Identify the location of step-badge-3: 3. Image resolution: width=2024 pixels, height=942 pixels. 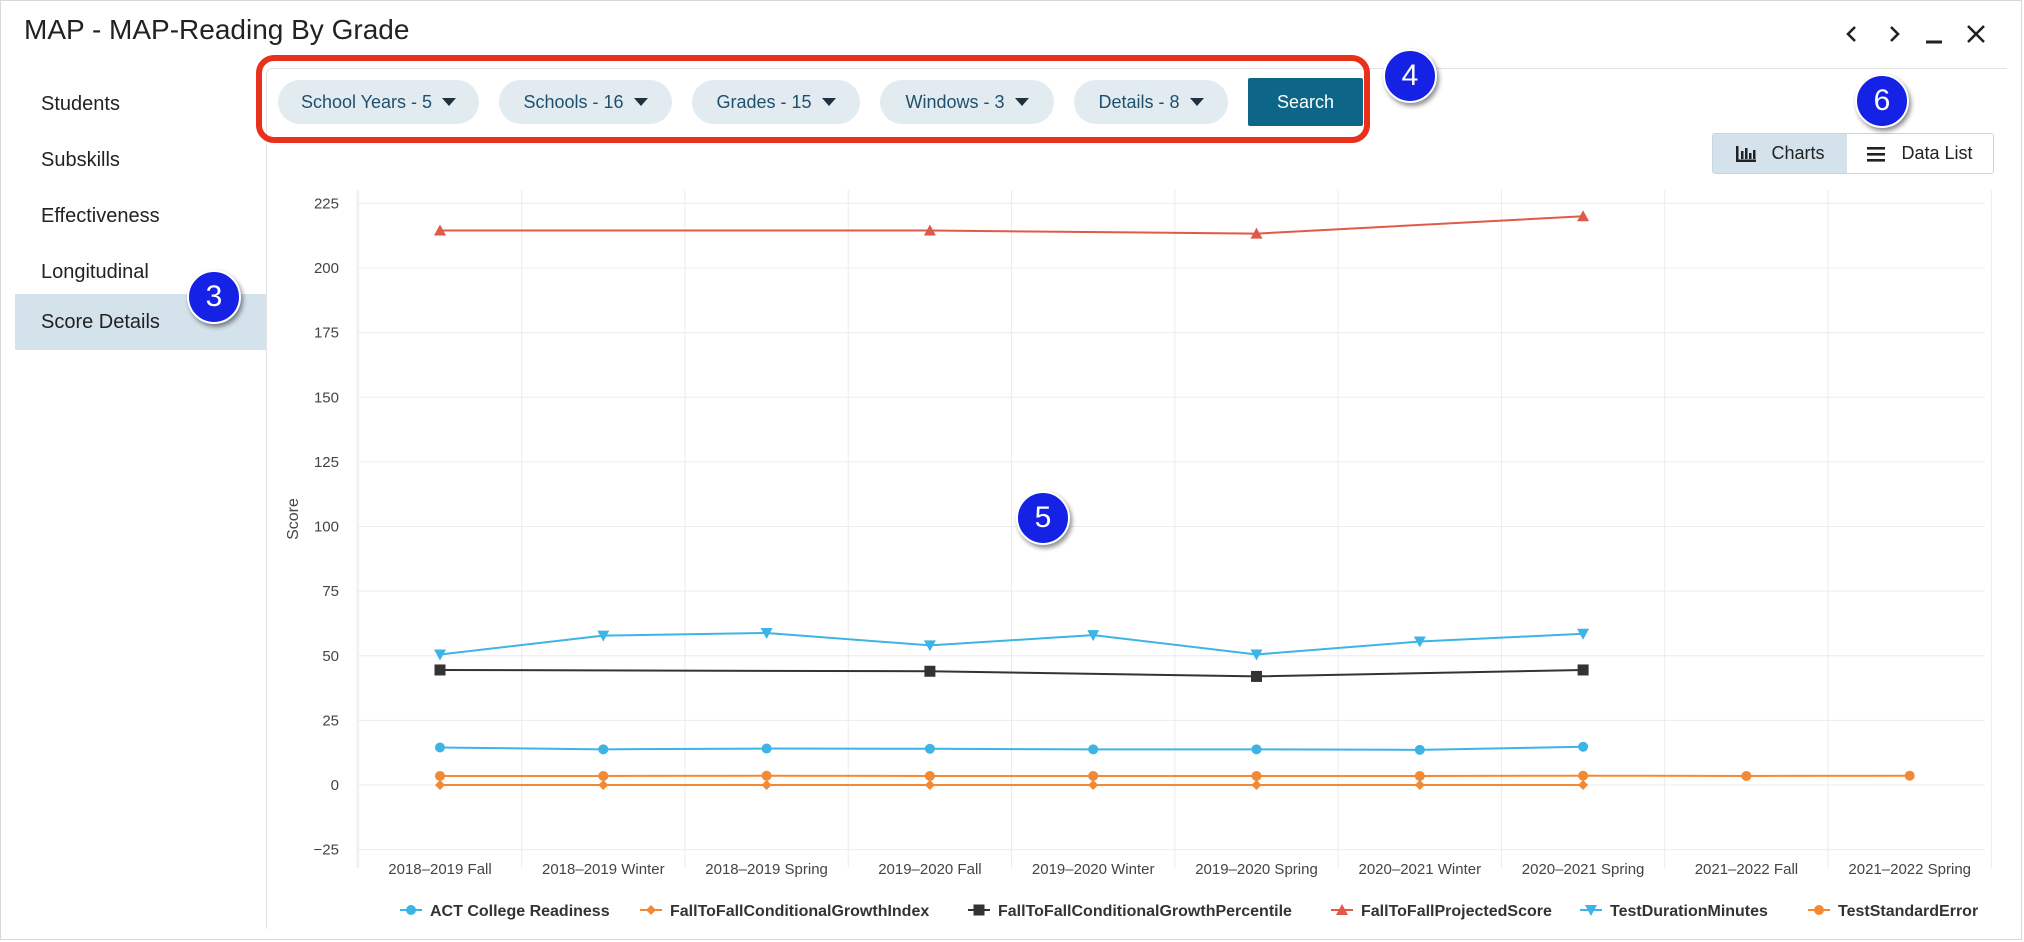
(214, 297).